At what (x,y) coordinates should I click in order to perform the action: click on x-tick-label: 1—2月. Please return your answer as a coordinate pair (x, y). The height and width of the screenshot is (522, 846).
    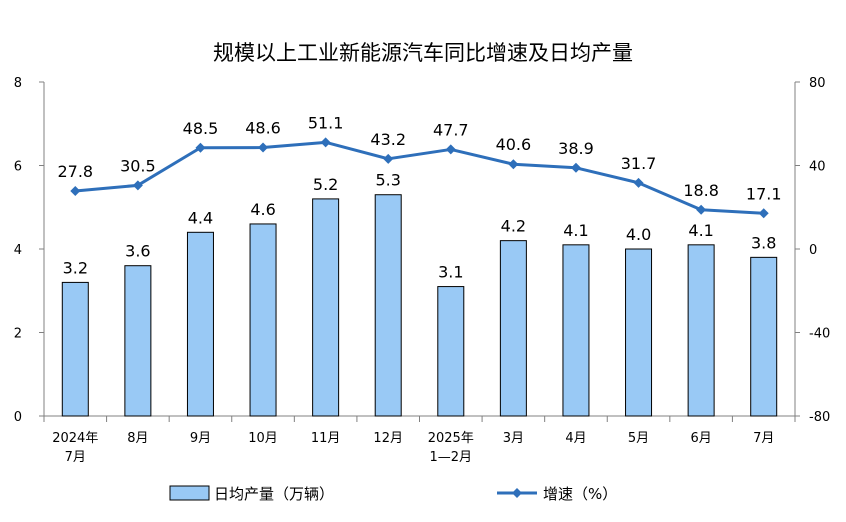
    Looking at the image, I should click on (451, 457).